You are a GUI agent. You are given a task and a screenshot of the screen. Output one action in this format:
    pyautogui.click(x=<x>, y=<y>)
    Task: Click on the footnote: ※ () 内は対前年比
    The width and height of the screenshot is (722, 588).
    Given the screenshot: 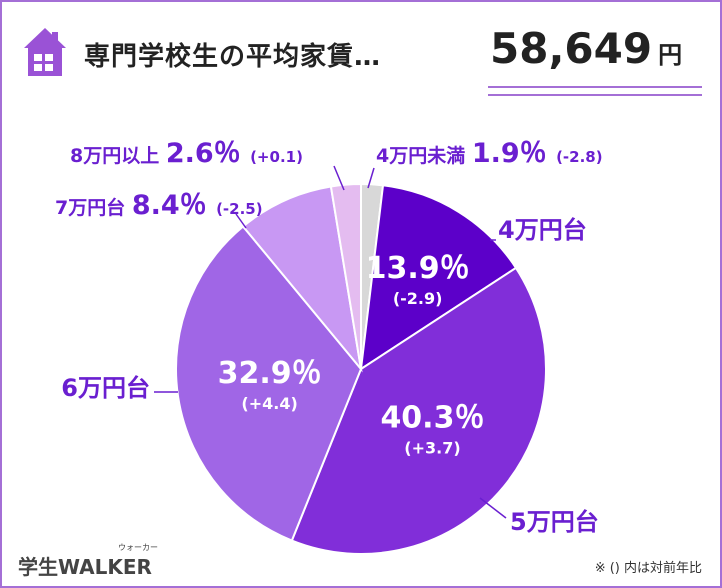 What is the action you would take?
    pyautogui.click(x=648, y=568)
    